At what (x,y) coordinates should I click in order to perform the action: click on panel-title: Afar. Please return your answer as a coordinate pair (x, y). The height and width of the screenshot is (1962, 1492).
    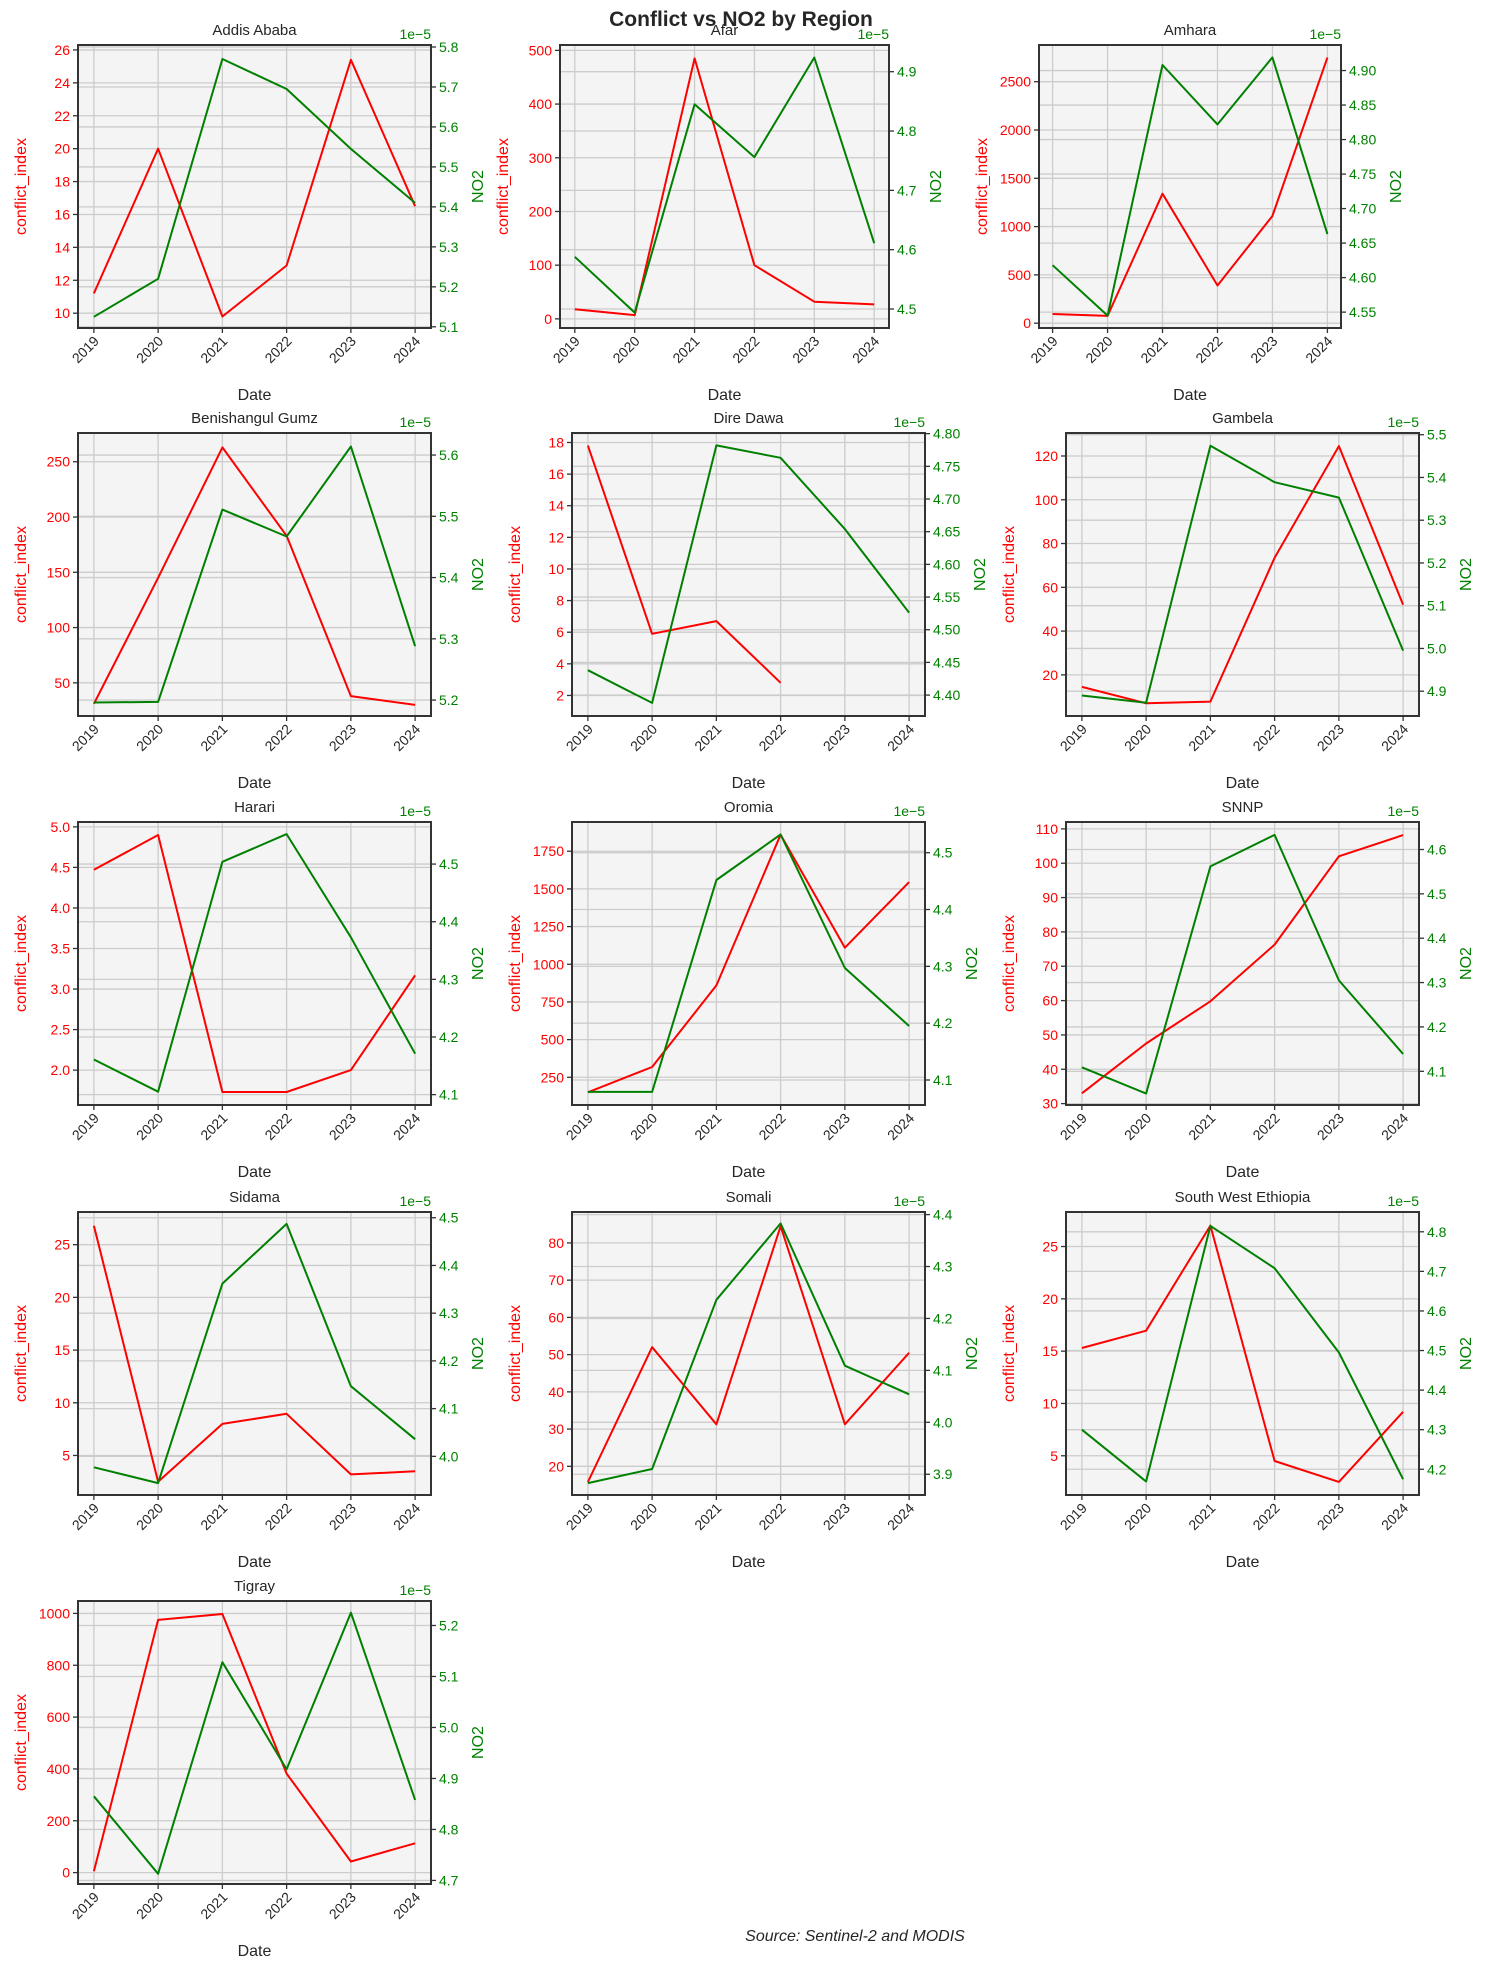
    Looking at the image, I should click on (725, 30).